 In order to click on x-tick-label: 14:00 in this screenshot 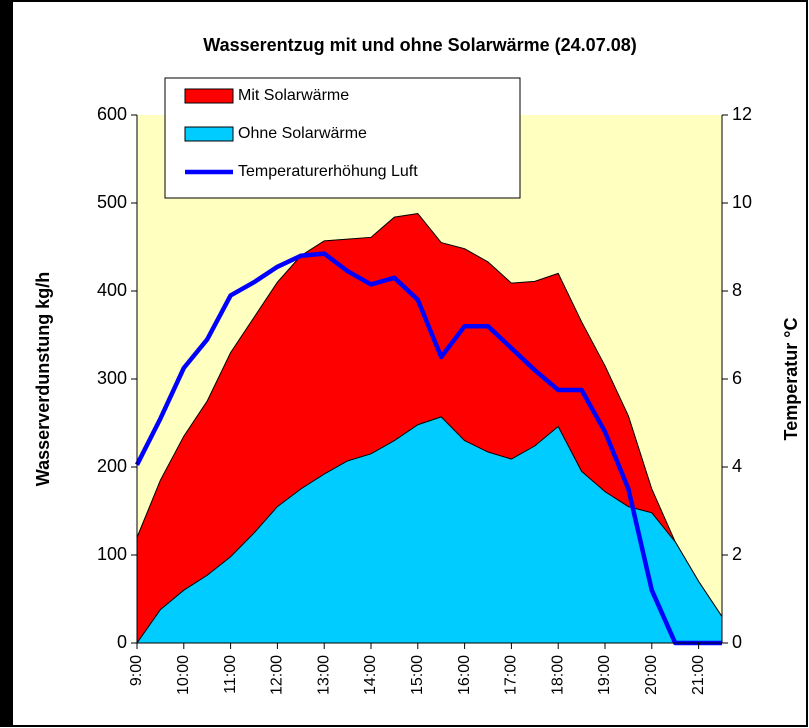, I will do `click(370, 675)`.